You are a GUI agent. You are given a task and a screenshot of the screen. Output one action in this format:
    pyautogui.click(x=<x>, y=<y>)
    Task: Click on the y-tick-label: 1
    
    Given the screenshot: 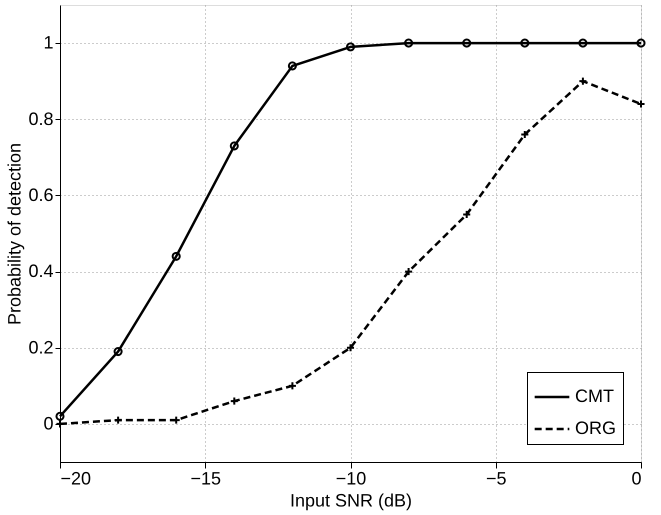 What is the action you would take?
    pyautogui.click(x=48, y=42)
    